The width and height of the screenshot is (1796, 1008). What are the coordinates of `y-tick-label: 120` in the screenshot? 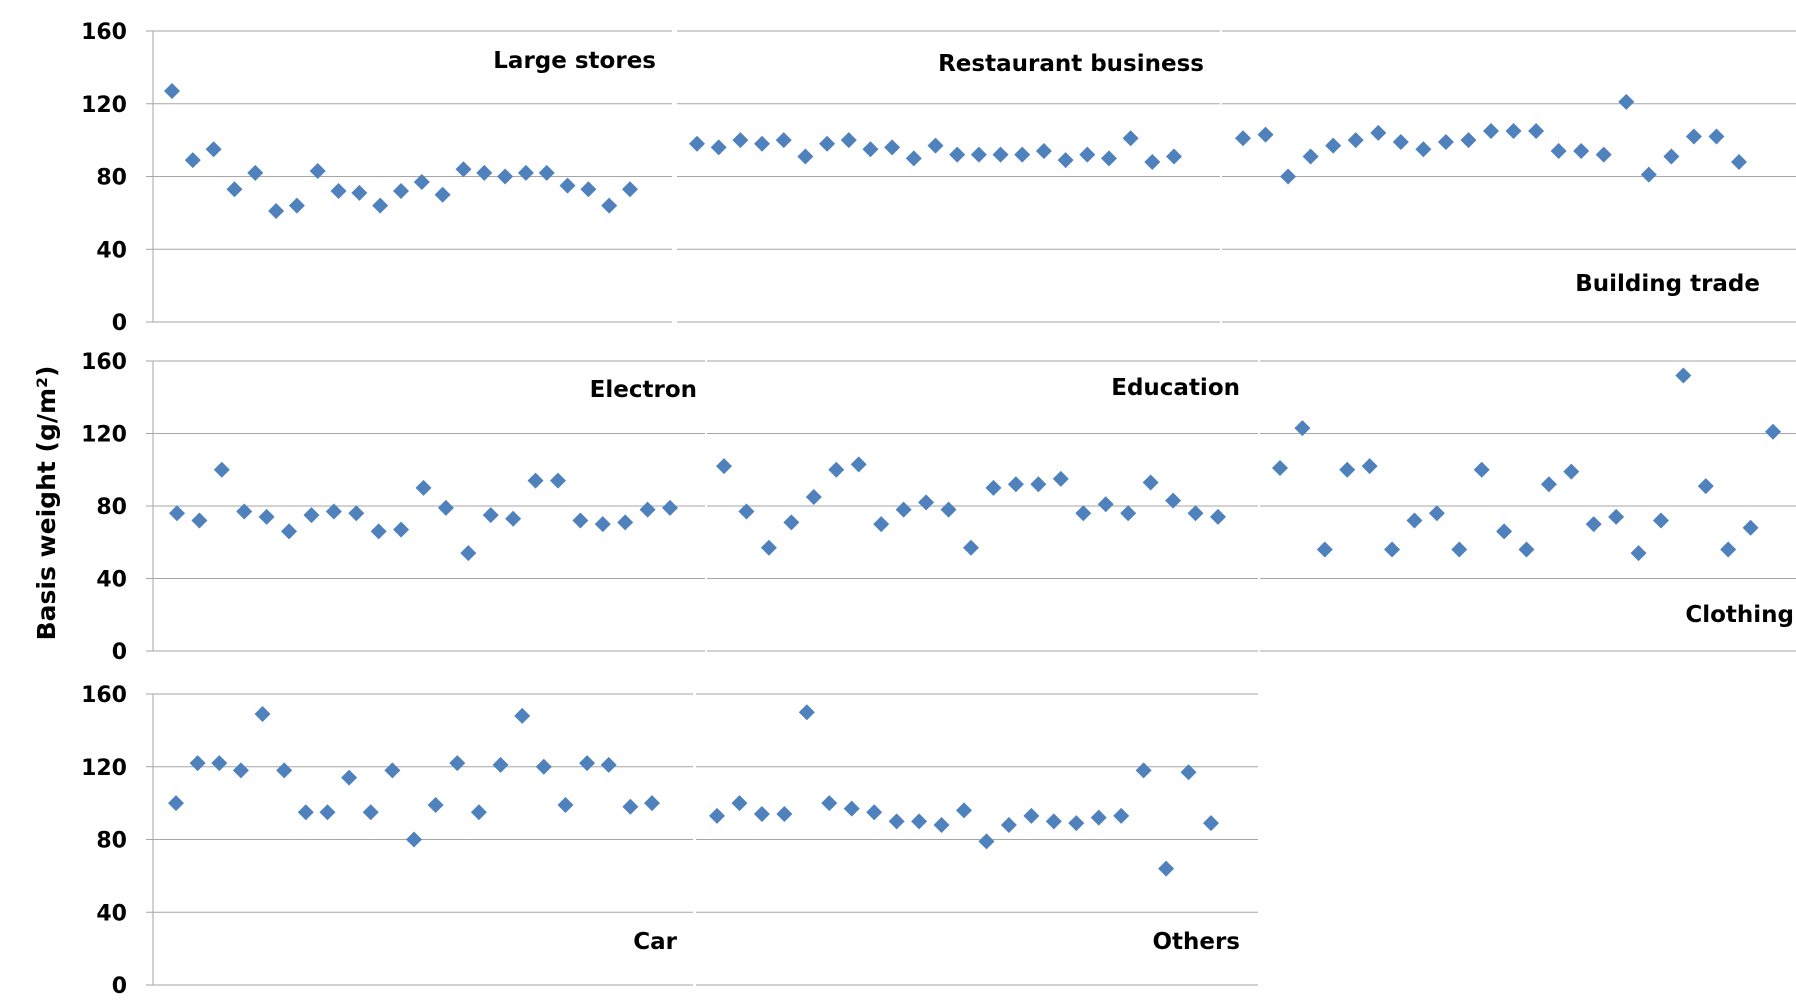 It's located at (104, 105).